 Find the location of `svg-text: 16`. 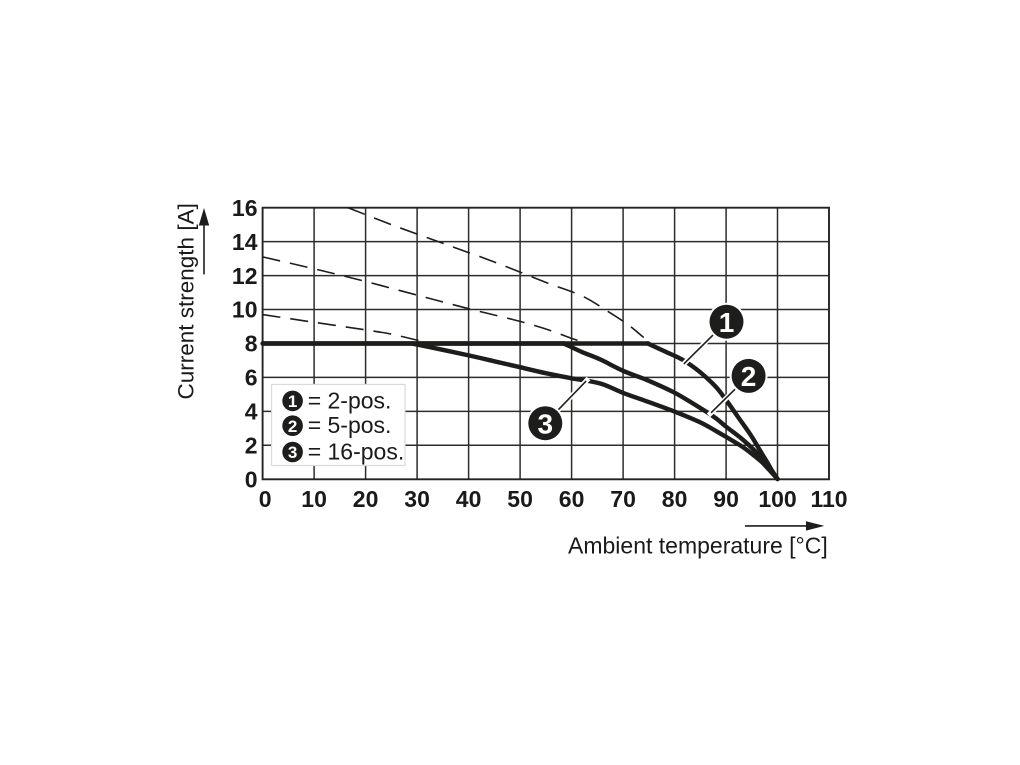

svg-text: 16 is located at coordinates (245, 208).